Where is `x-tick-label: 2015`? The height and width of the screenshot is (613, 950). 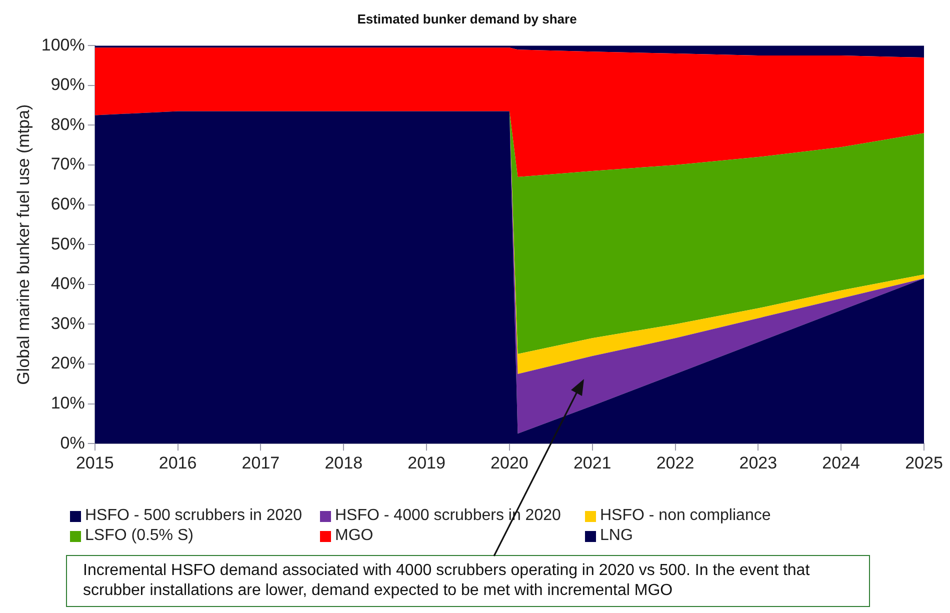
x-tick-label: 2015 is located at coordinates (95, 462).